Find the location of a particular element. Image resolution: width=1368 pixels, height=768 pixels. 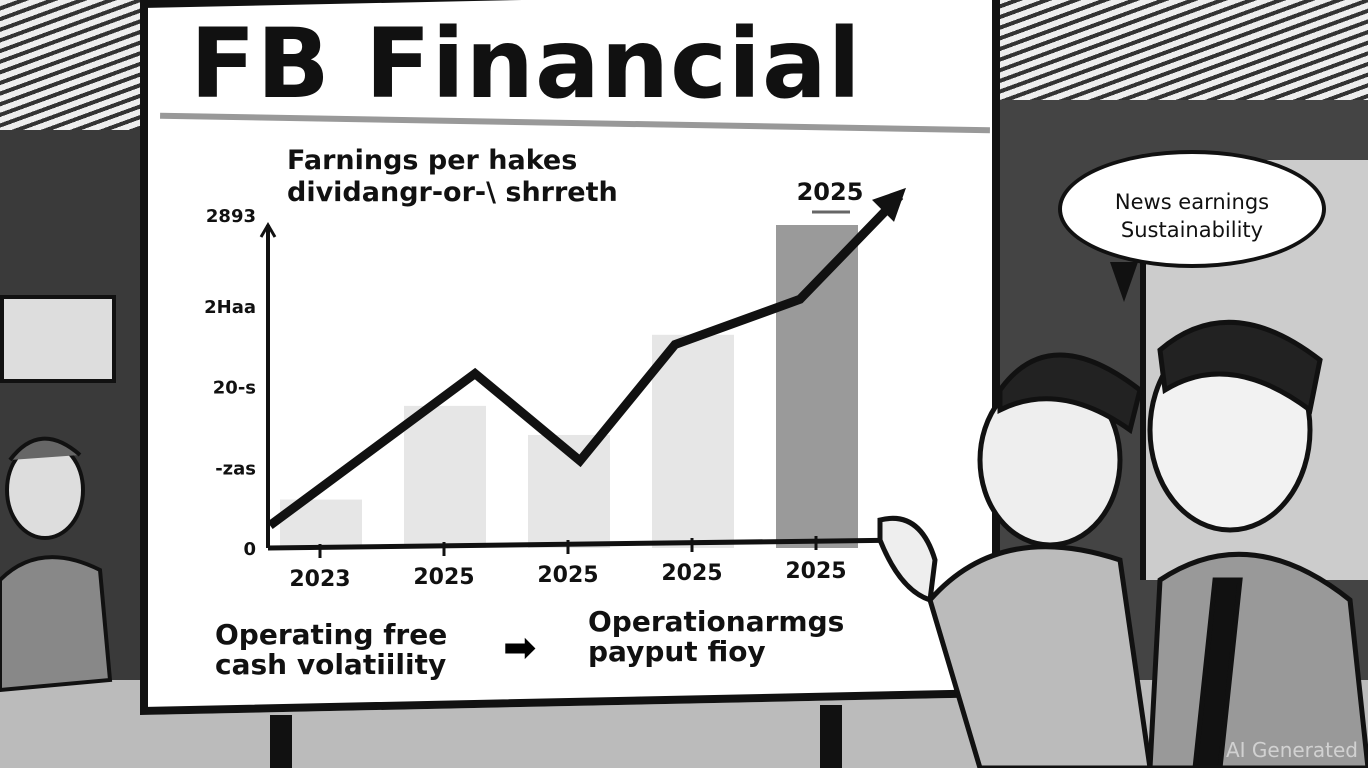

left-person is located at coordinates (56, 564).